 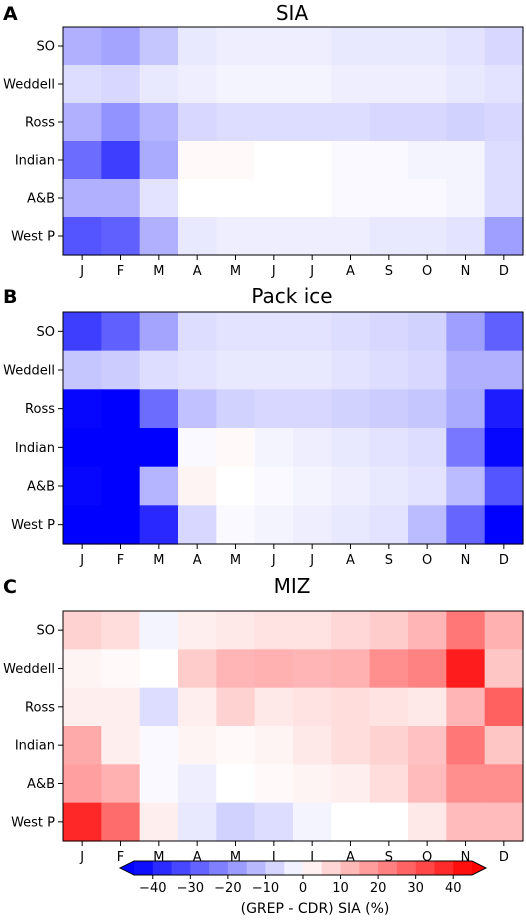 I want to click on x-tick-label: F, so click(x=120, y=857).